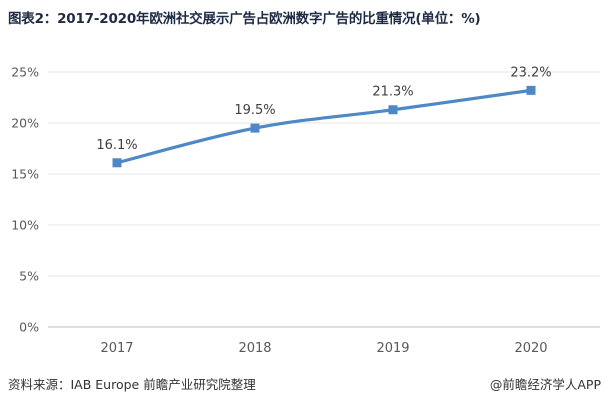 This screenshot has height=402, width=609. I want to click on series-line, so click(324, 126).